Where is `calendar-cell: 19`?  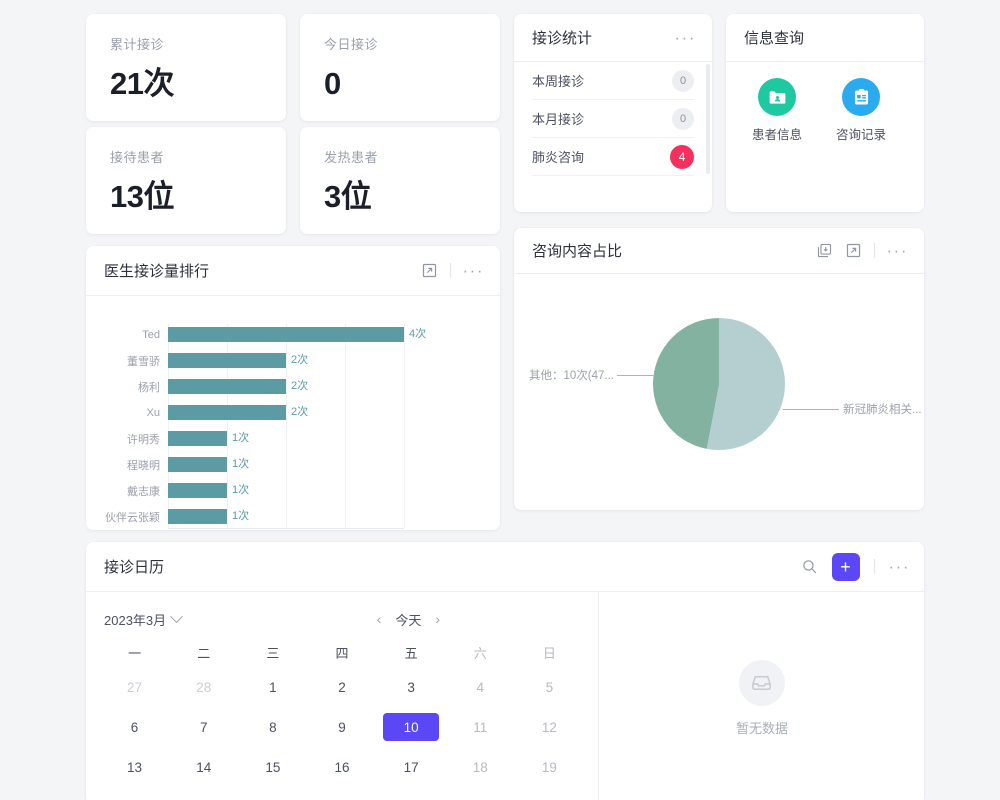 calendar-cell: 19 is located at coordinates (549, 767).